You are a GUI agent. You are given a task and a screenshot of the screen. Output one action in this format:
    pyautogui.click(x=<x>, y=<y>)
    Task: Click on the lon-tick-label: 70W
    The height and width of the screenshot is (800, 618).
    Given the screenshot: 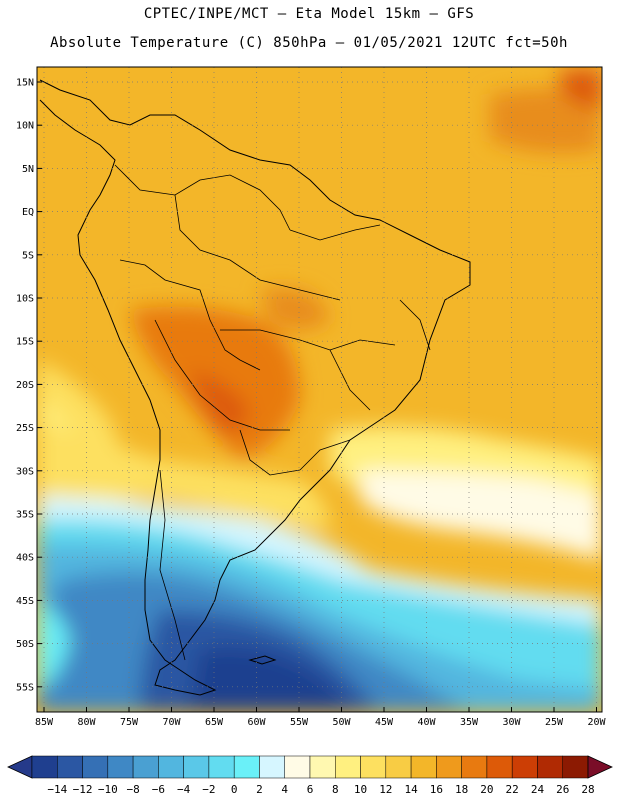 What is the action you would take?
    pyautogui.click(x=171, y=722)
    